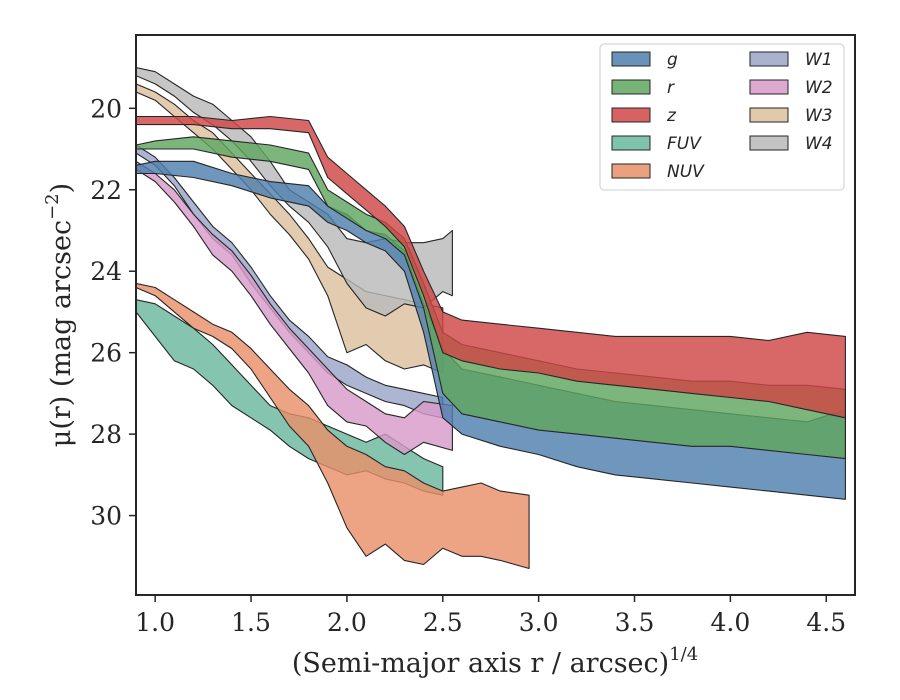  Describe the element at coordinates (631, 171) in the screenshot. I see `legend-swatch-nuv` at that location.